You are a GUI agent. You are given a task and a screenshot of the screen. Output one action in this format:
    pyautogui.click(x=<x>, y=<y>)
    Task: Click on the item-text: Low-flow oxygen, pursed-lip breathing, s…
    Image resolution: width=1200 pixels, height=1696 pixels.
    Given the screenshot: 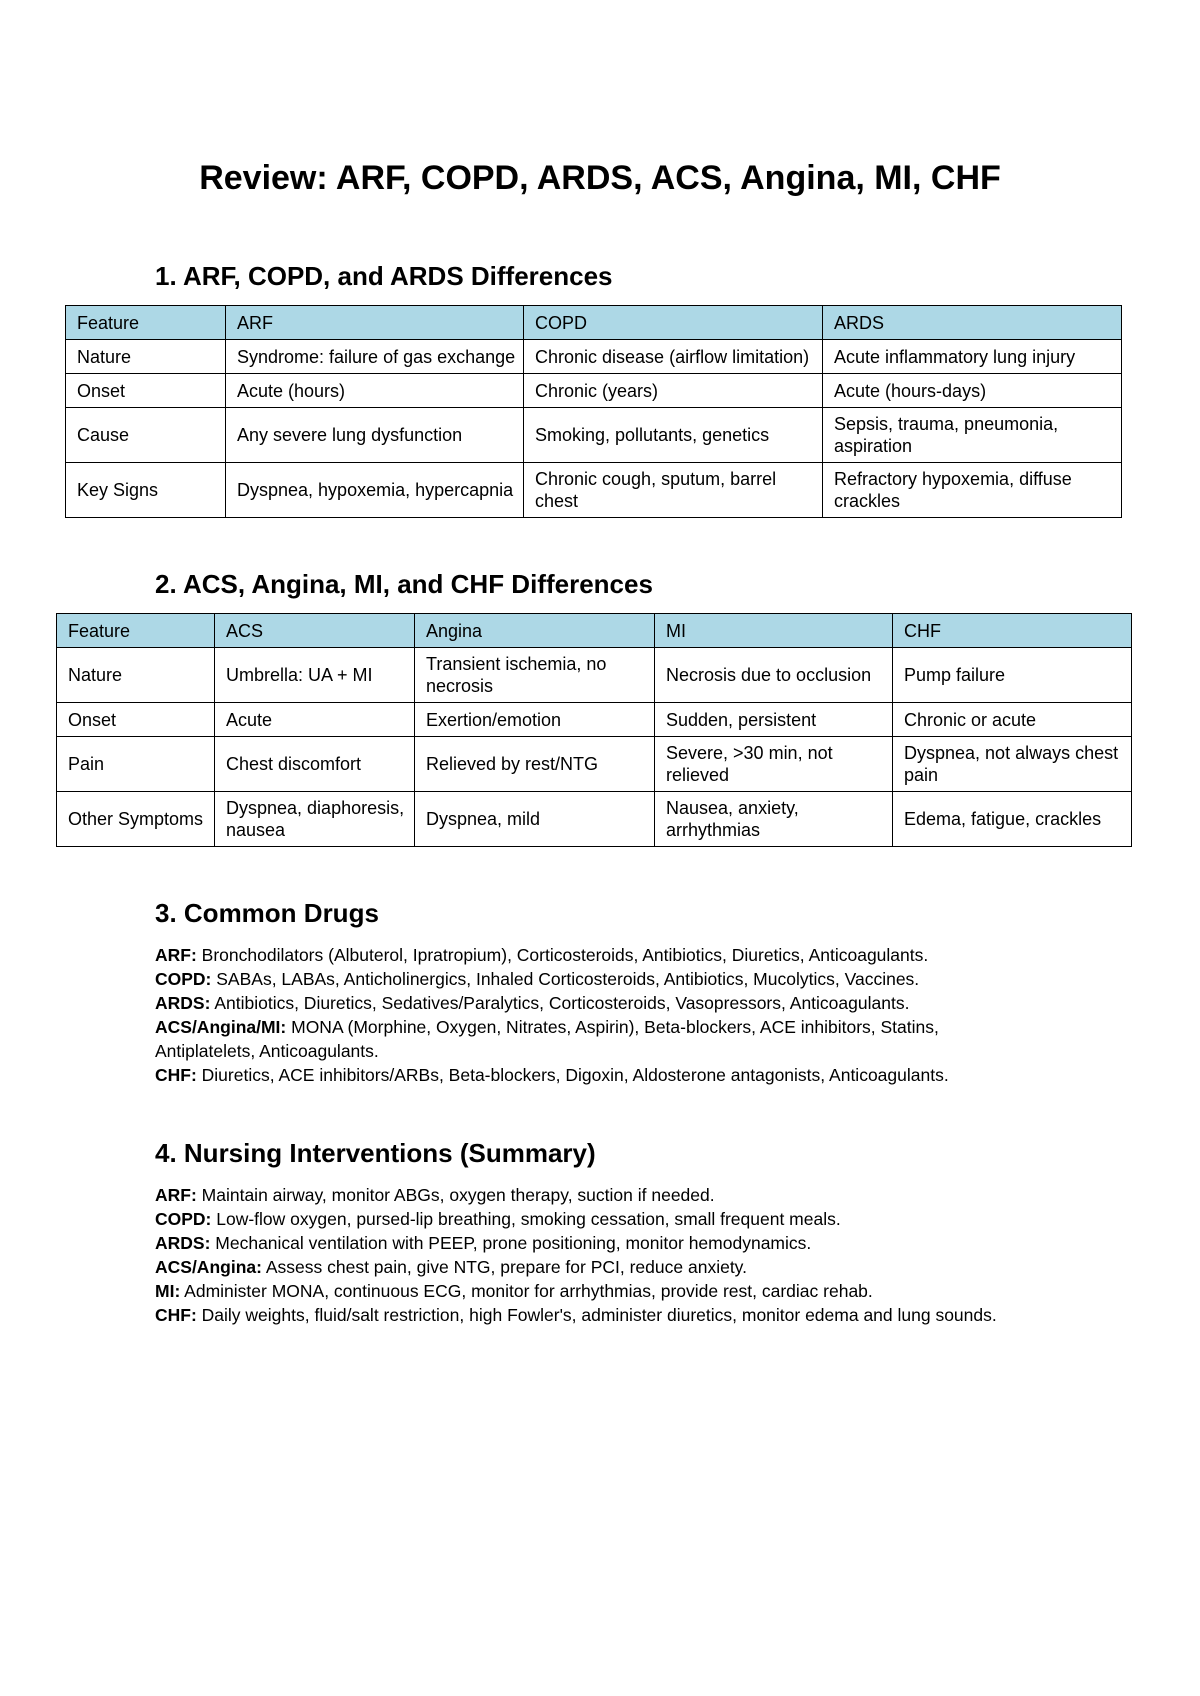 What is the action you would take?
    pyautogui.click(x=526, y=1219)
    